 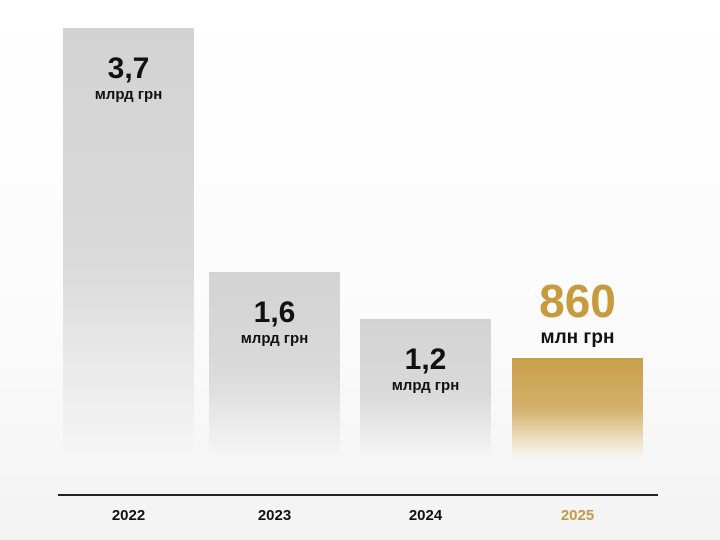 I want to click on value-label-2023: 1,6, so click(x=274, y=313).